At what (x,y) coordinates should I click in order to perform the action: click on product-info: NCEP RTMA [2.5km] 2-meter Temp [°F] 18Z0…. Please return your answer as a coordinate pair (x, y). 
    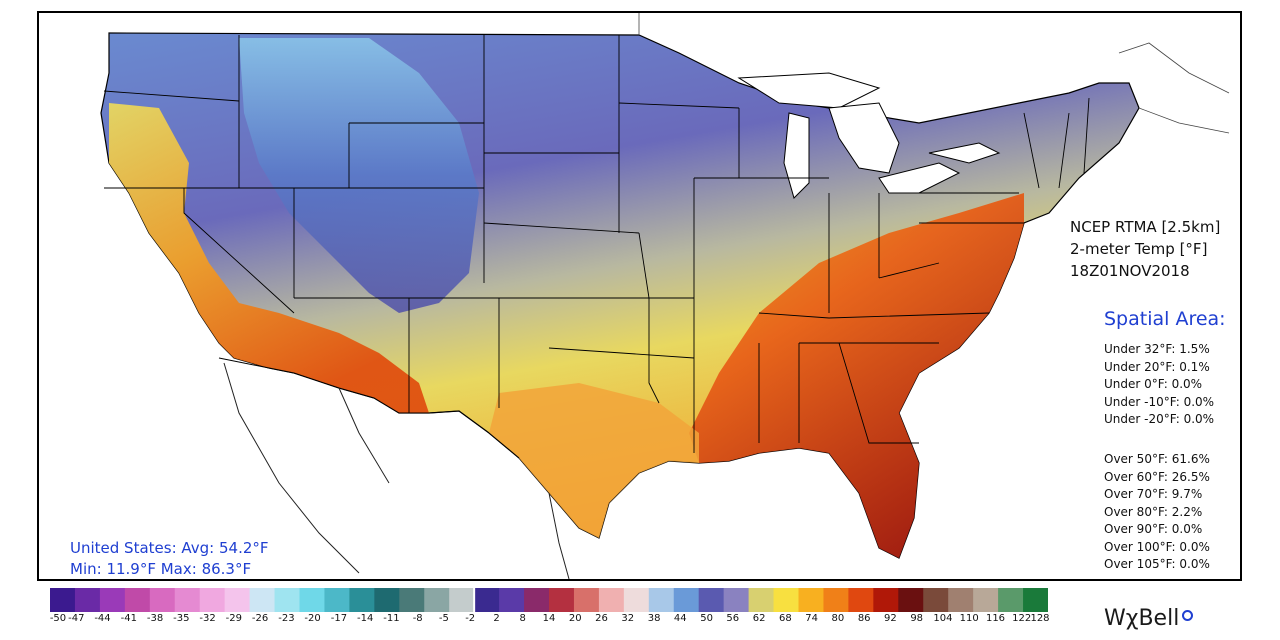
    Looking at the image, I should click on (1145, 249).